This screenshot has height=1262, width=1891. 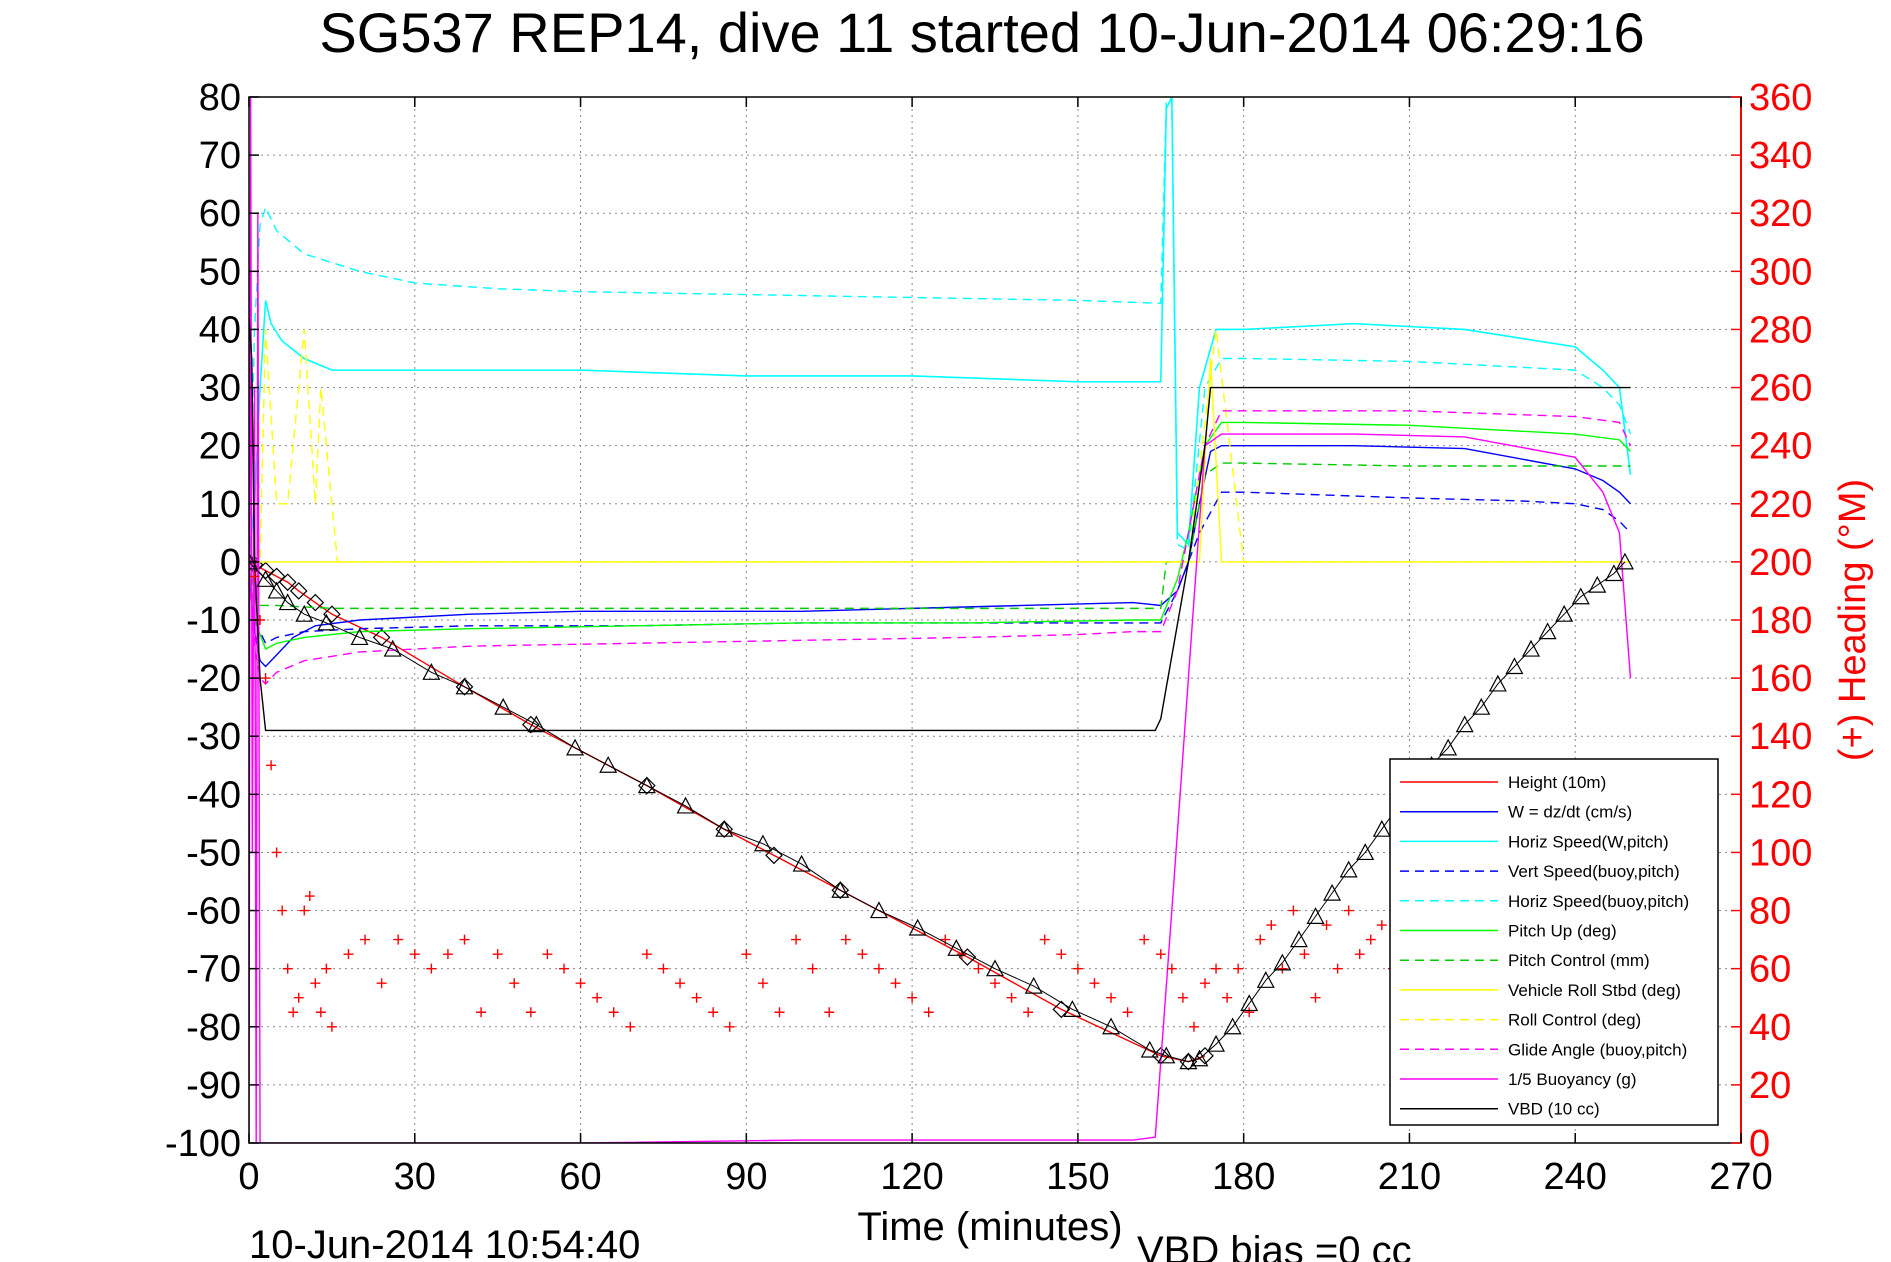 I want to click on right-axis-label: (+) Heading (°M), so click(x=1853, y=620).